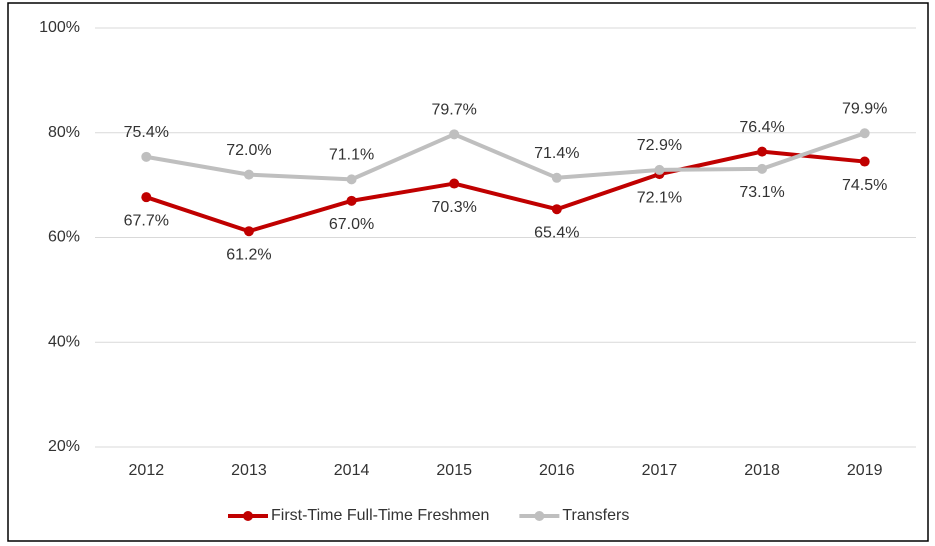  I want to click on x-tick-label: 2015, so click(454, 470).